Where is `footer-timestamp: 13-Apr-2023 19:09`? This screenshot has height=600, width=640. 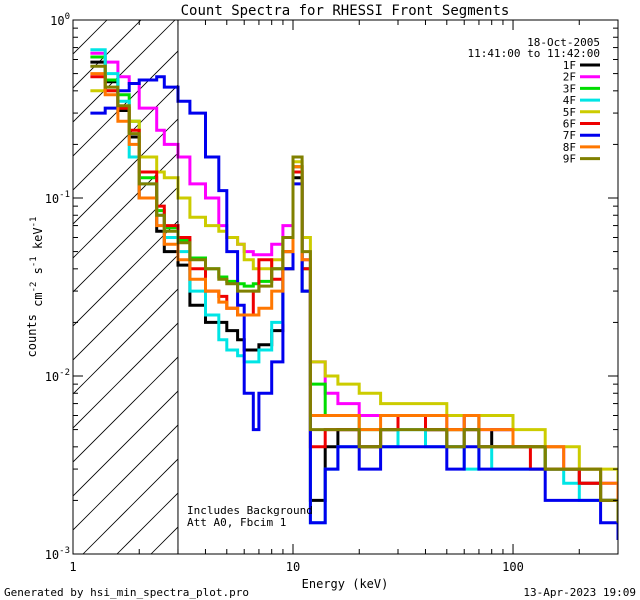 footer-timestamp: 13-Apr-2023 19:09 is located at coordinates (579, 592).